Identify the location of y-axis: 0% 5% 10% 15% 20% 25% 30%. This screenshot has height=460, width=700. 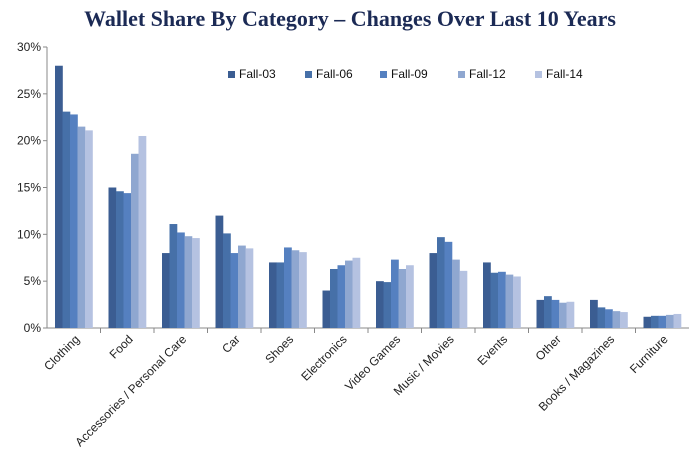
(32, 187).